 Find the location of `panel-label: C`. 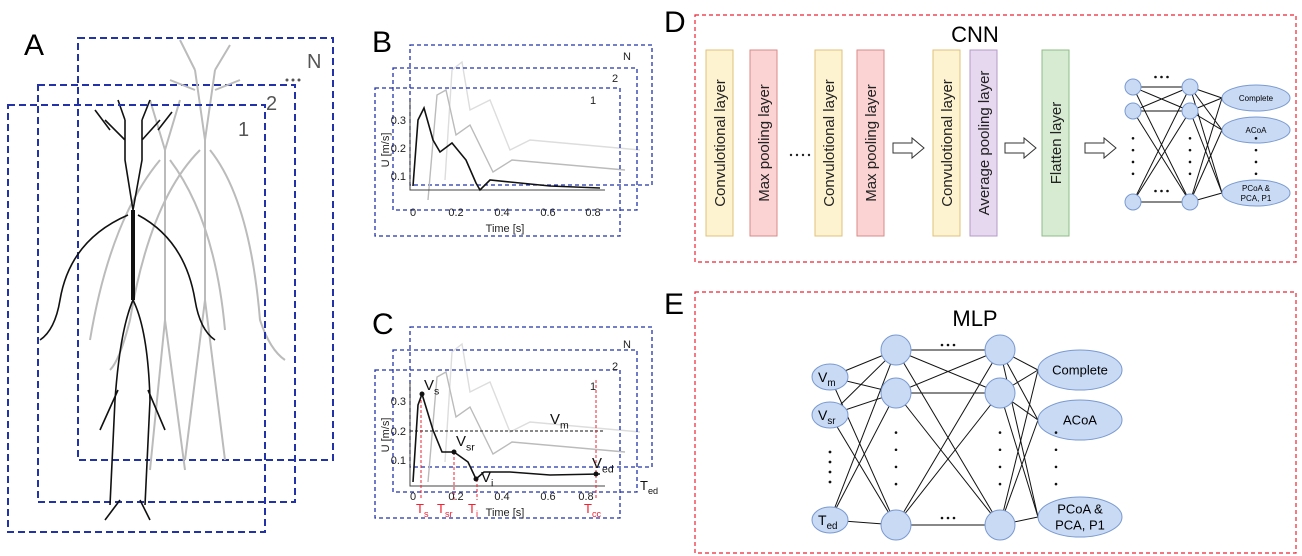

panel-label: C is located at coordinates (383, 324).